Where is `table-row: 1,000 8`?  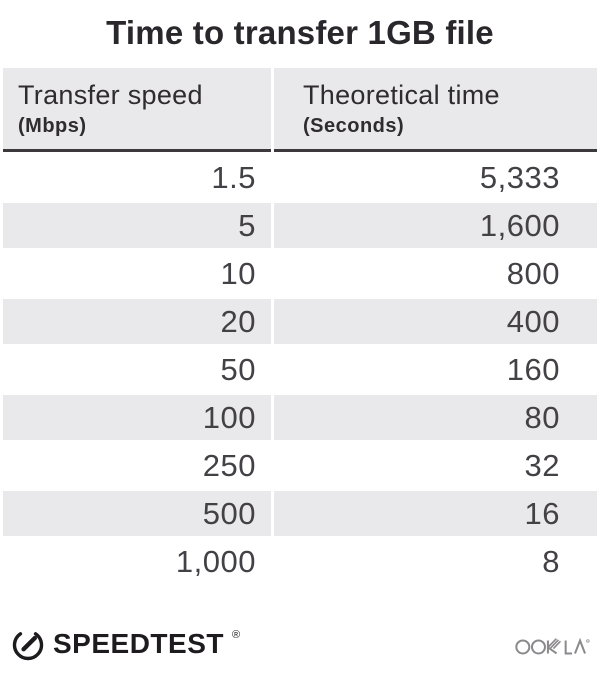
table-row: 1,000 8 is located at coordinates (300, 561).